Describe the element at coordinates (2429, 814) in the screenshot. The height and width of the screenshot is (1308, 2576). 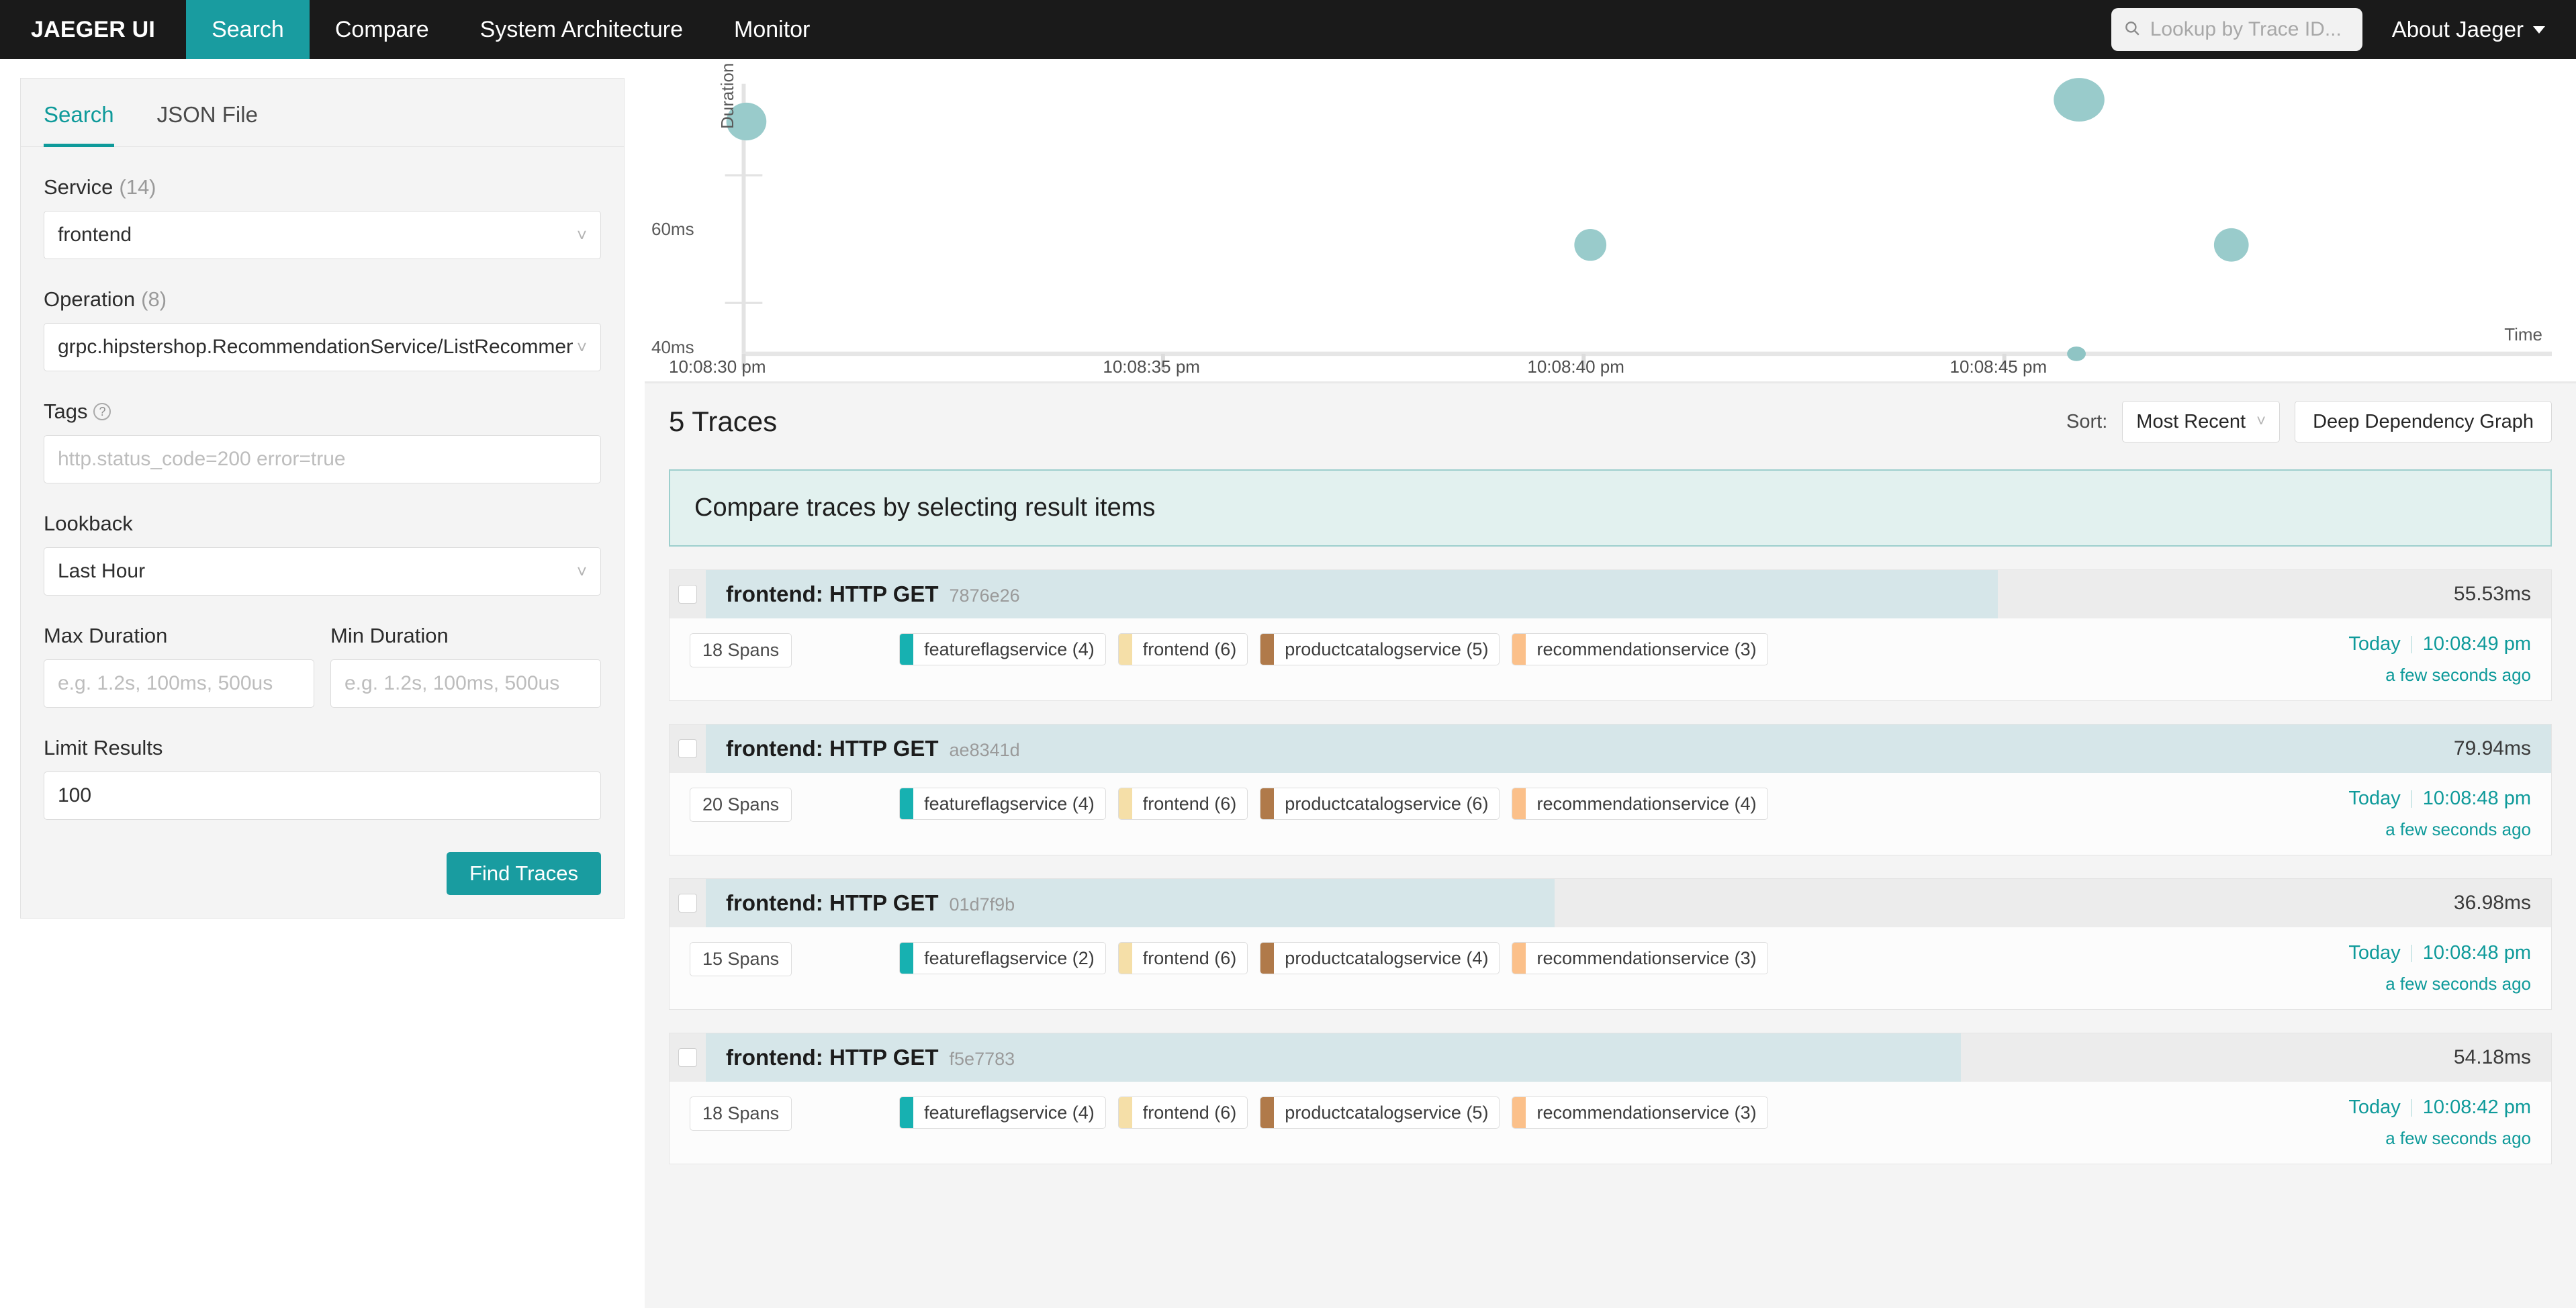
I see `trace-time-column: Today 10:08:48 pm a few seconds ago` at that location.